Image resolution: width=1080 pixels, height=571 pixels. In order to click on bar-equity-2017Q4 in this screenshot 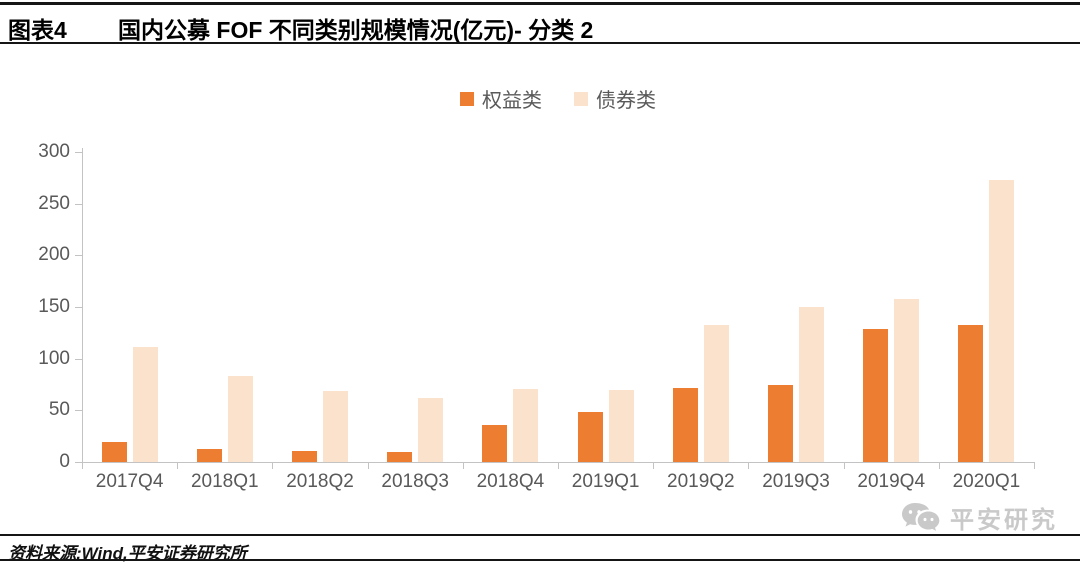, I will do `click(114, 452)`.